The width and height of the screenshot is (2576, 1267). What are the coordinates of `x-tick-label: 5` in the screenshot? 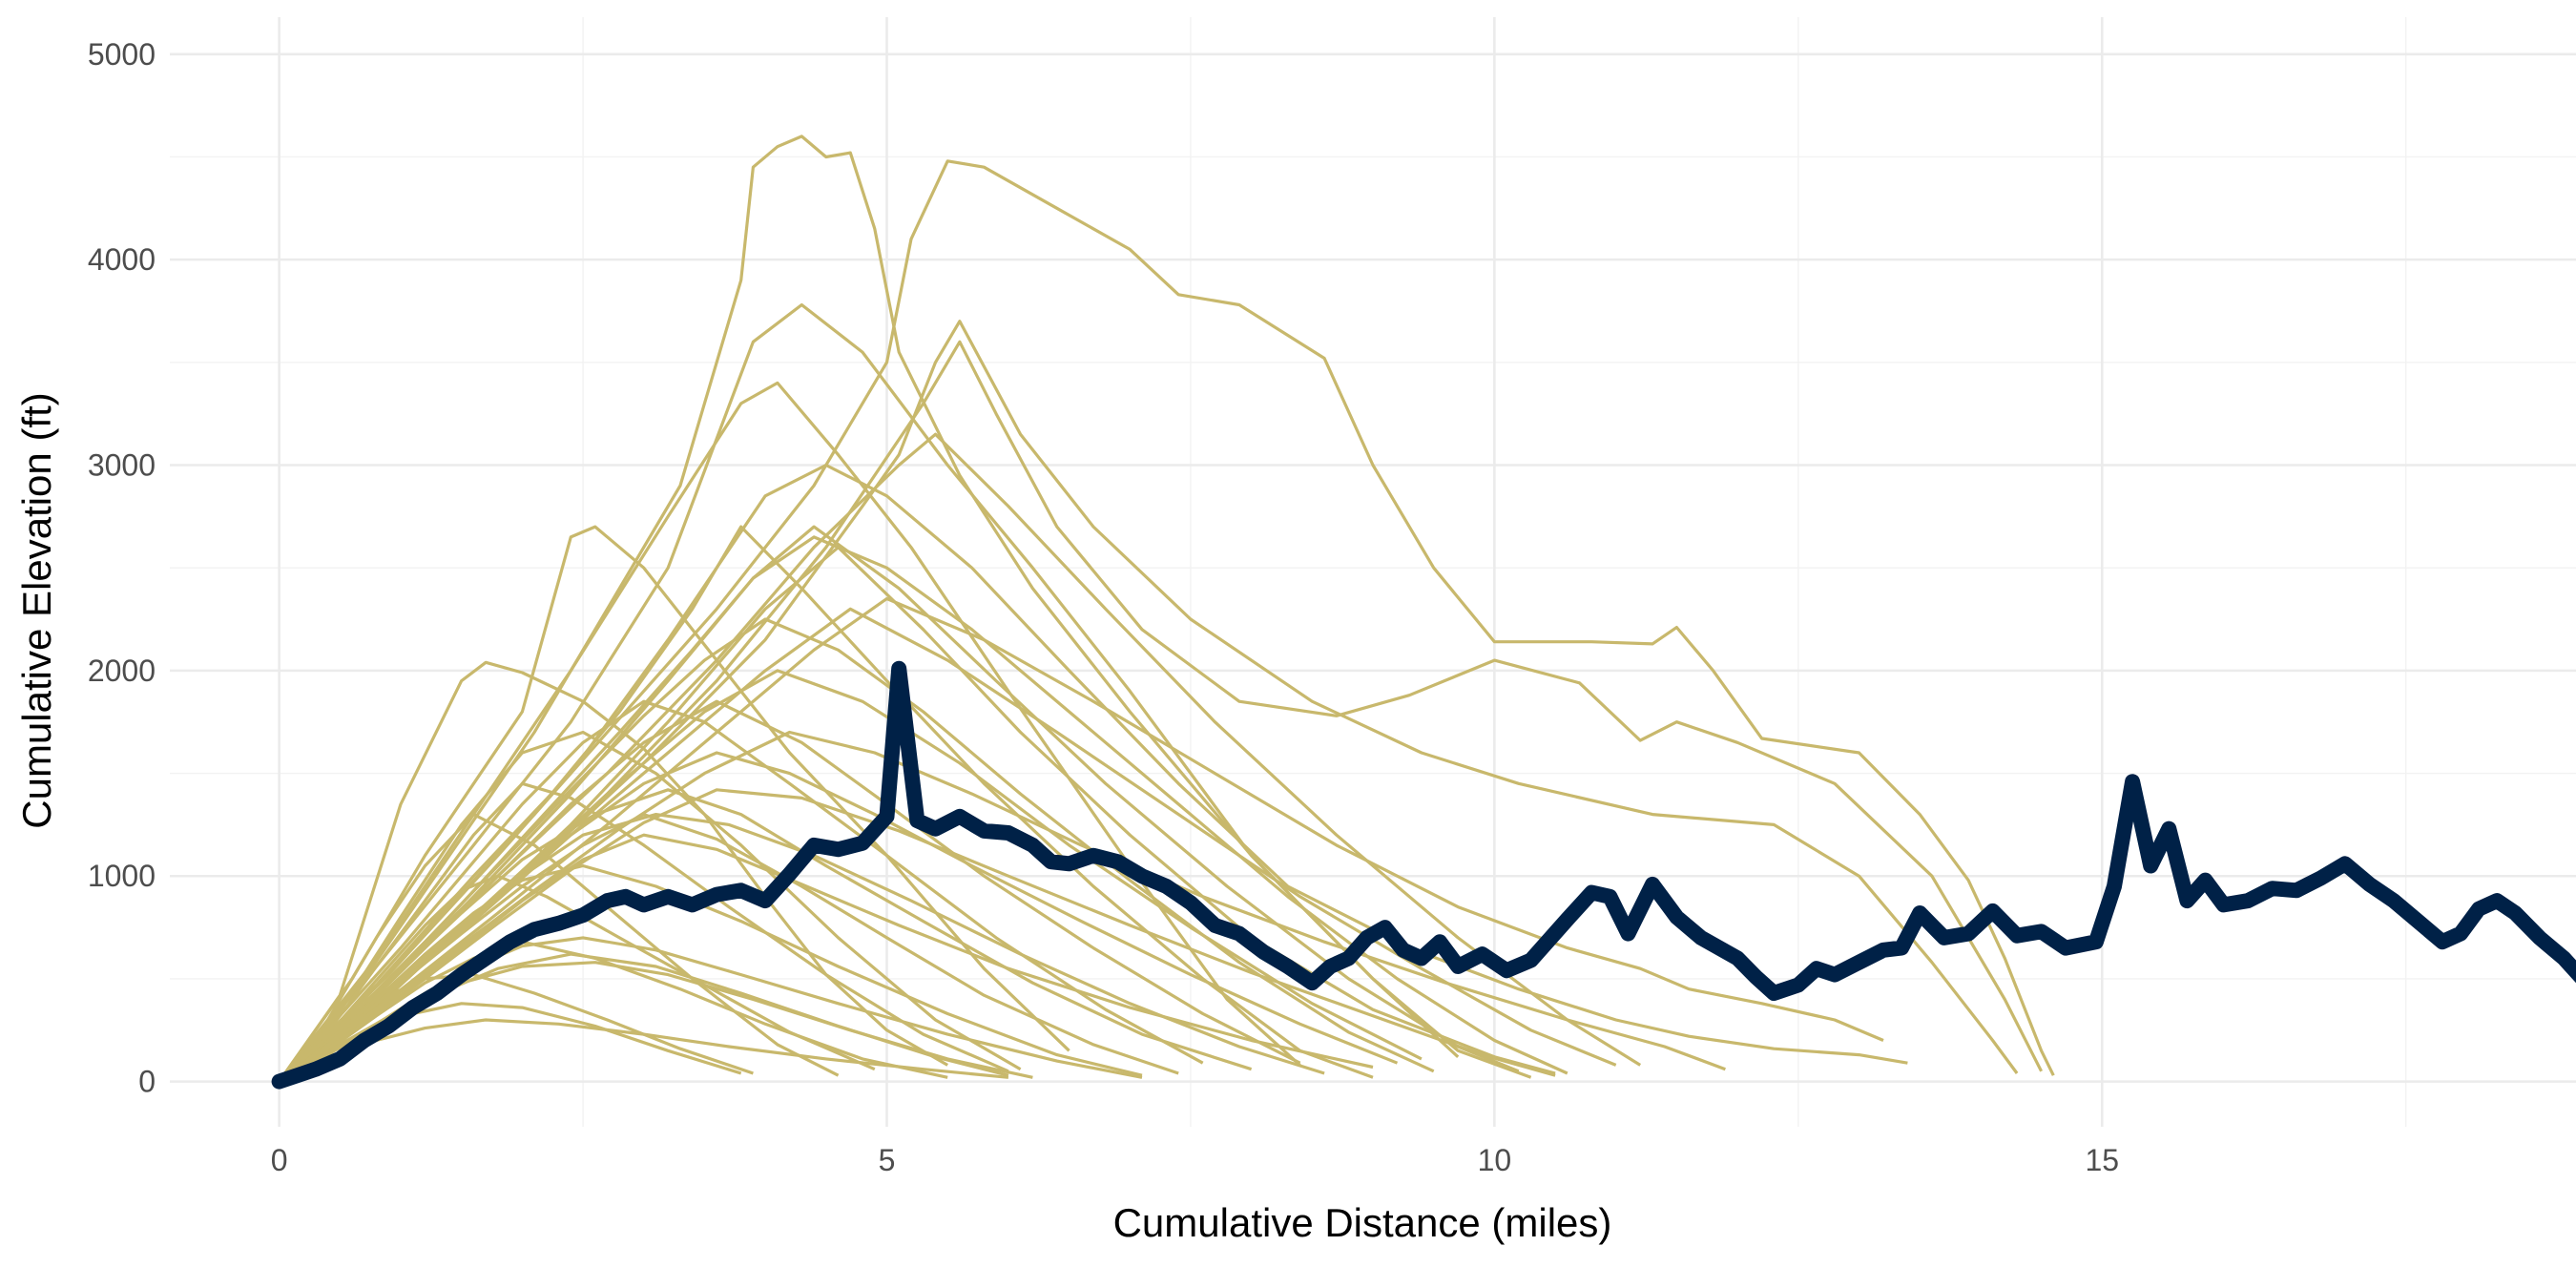 It's located at (887, 1160).